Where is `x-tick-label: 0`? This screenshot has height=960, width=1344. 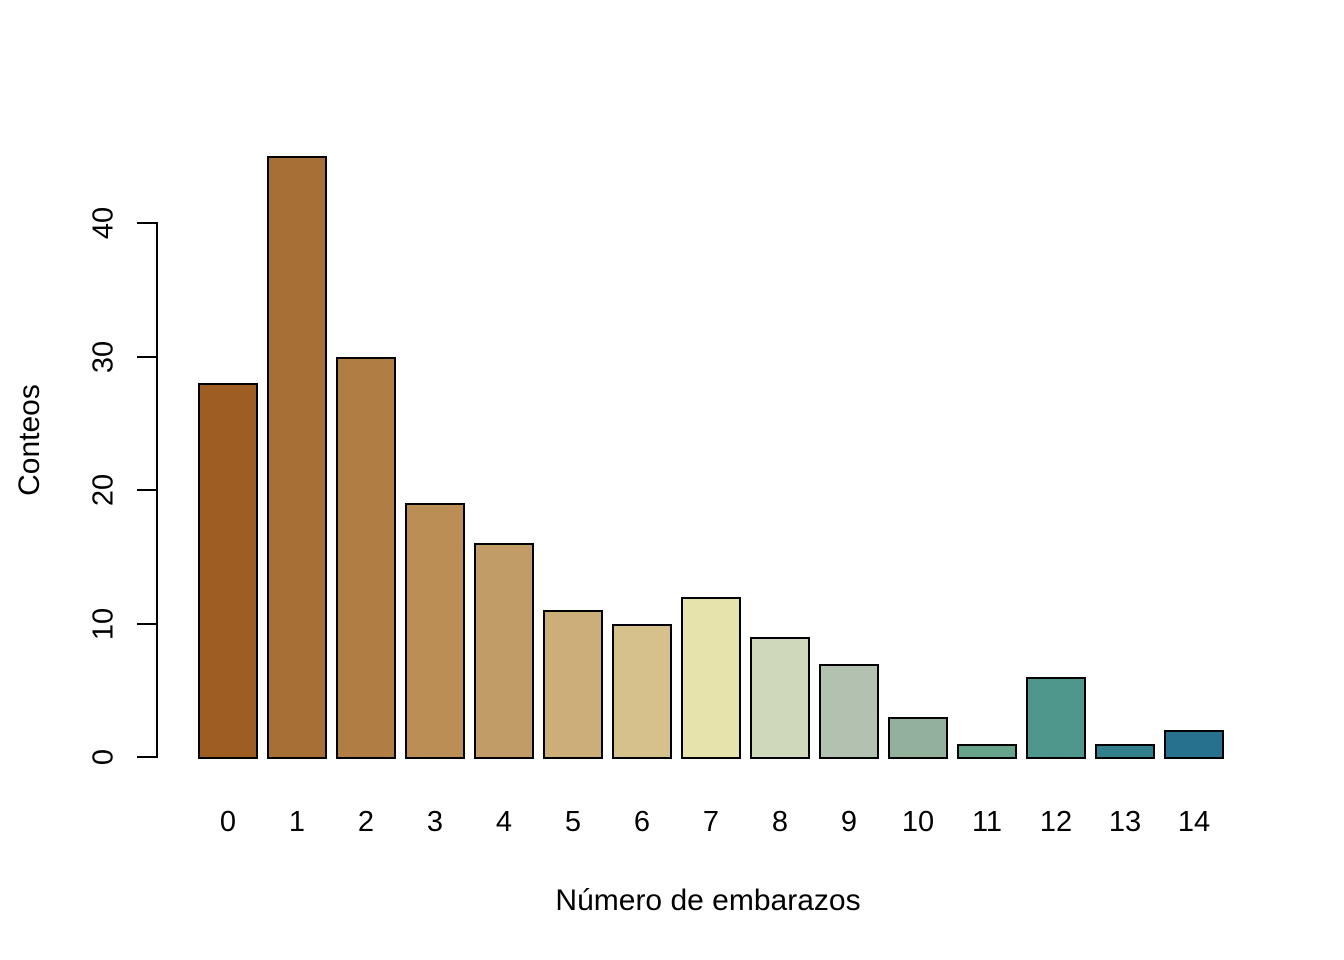
x-tick-label: 0 is located at coordinates (228, 822).